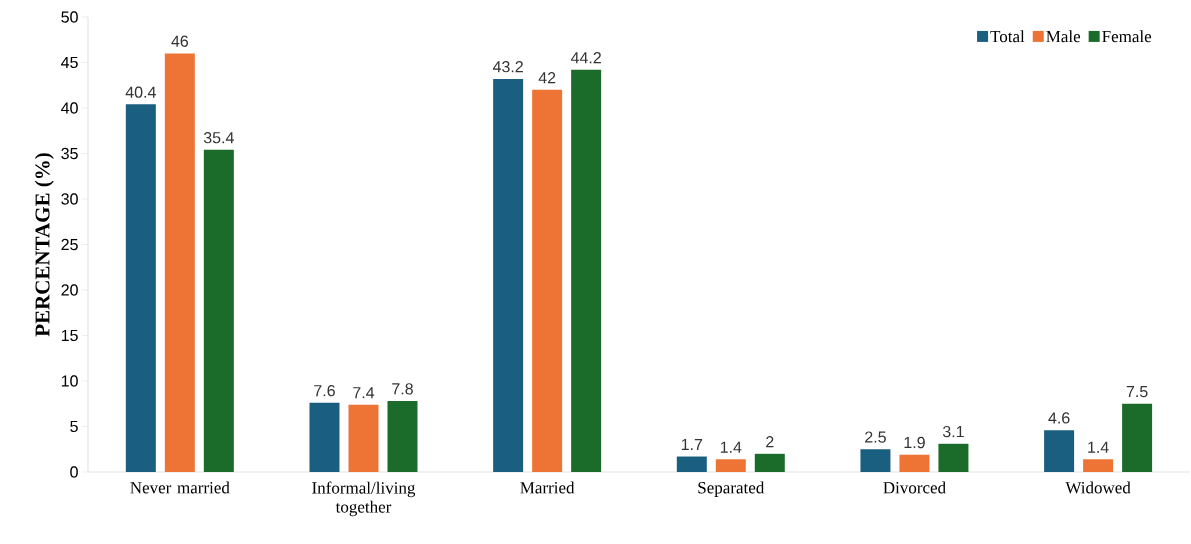 This screenshot has height=544, width=1191. Describe the element at coordinates (953, 431) in the screenshot. I see `data-label: 3.1` at that location.